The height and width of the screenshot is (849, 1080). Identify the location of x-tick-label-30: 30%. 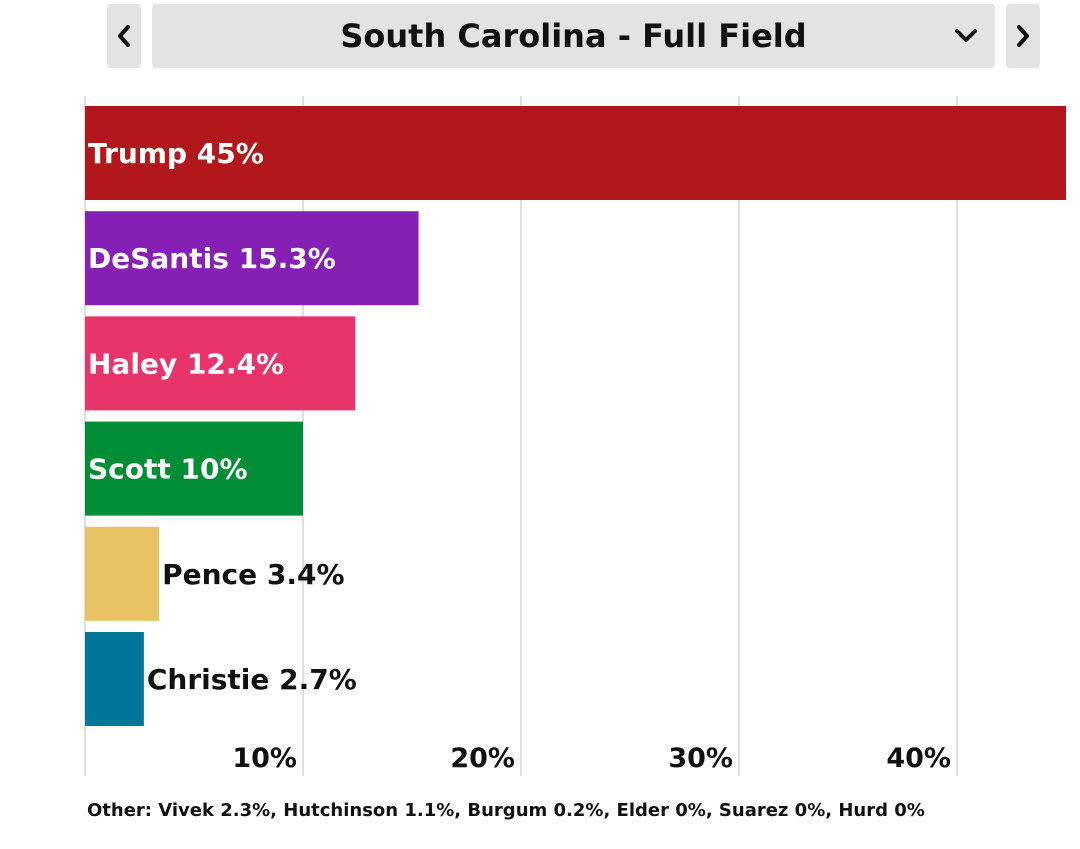
(700, 758).